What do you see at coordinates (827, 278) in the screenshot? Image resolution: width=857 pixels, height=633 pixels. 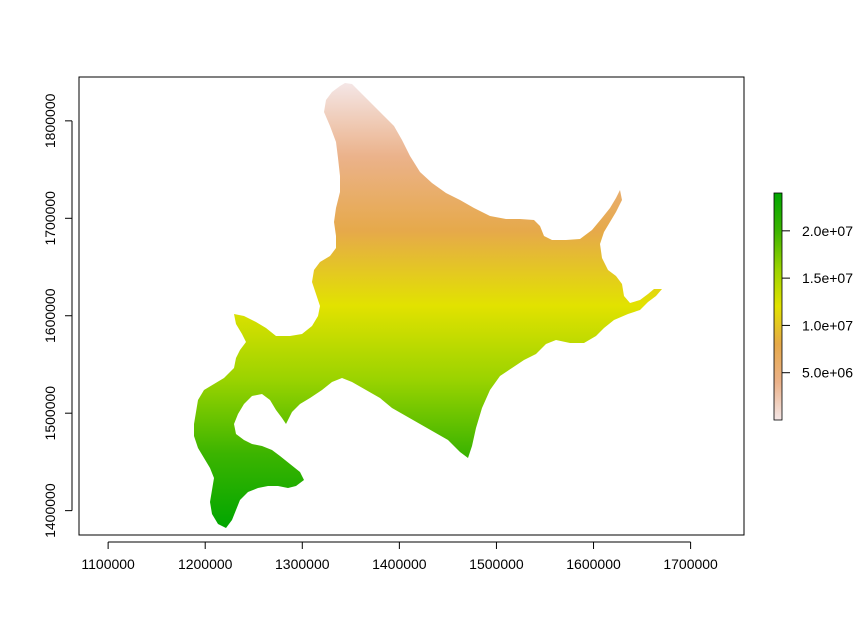 I see `legend-tick-label: 1.5e+07` at bounding box center [827, 278].